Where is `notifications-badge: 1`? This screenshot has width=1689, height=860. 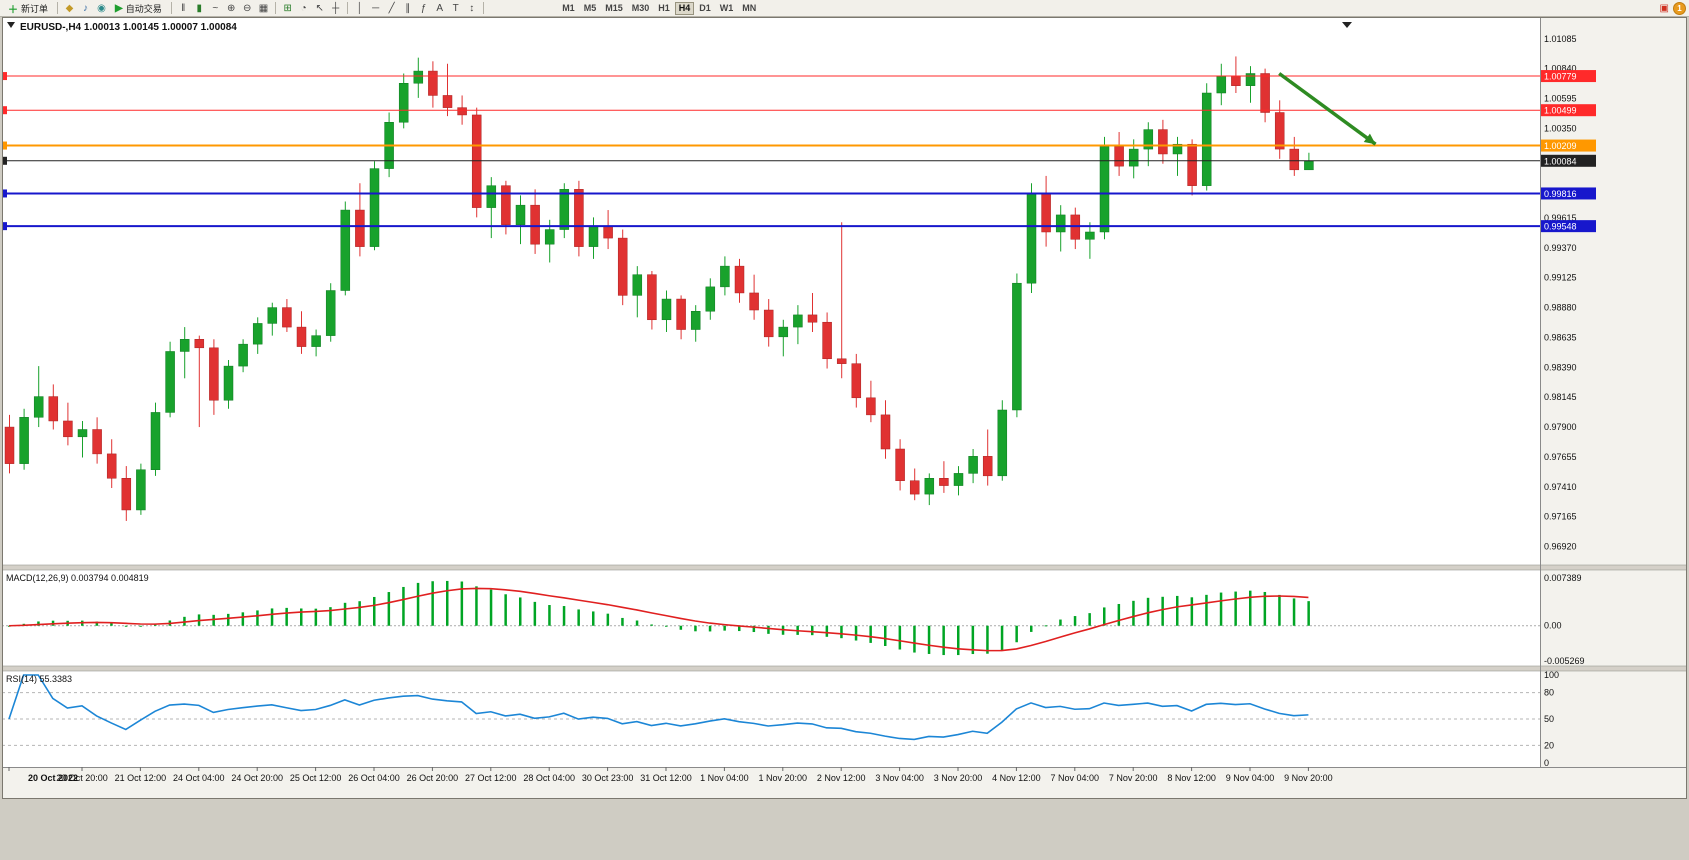
notifications-badge: 1 is located at coordinates (1679, 8).